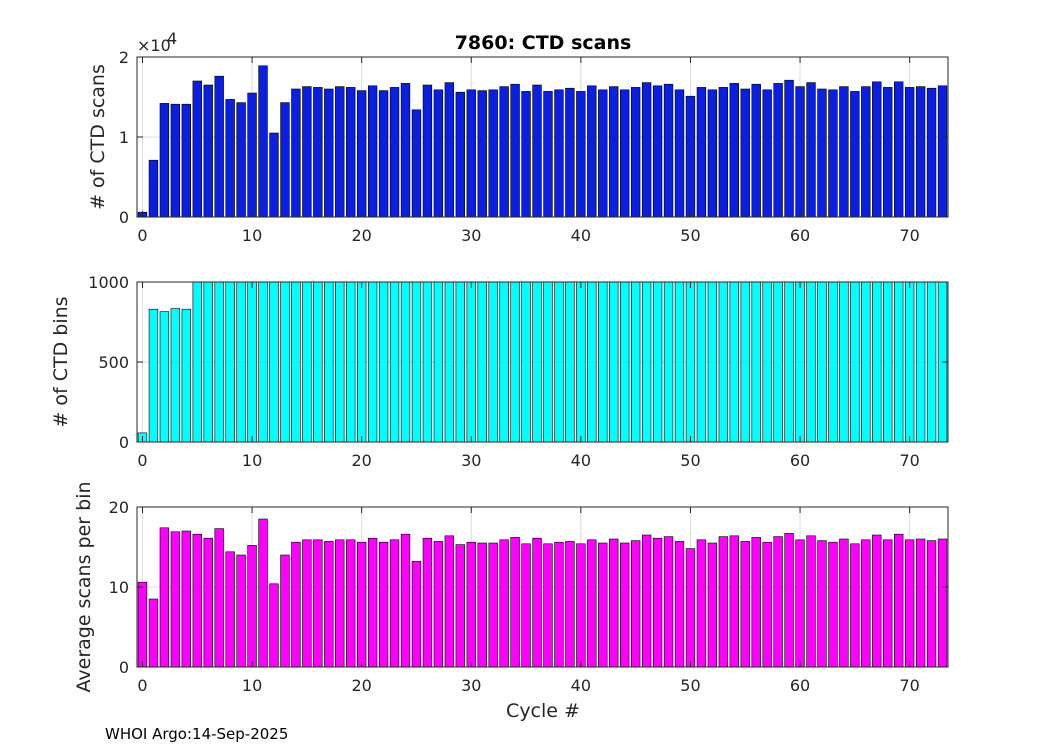  I want to click on y-tick-label: 1000, so click(108, 282).